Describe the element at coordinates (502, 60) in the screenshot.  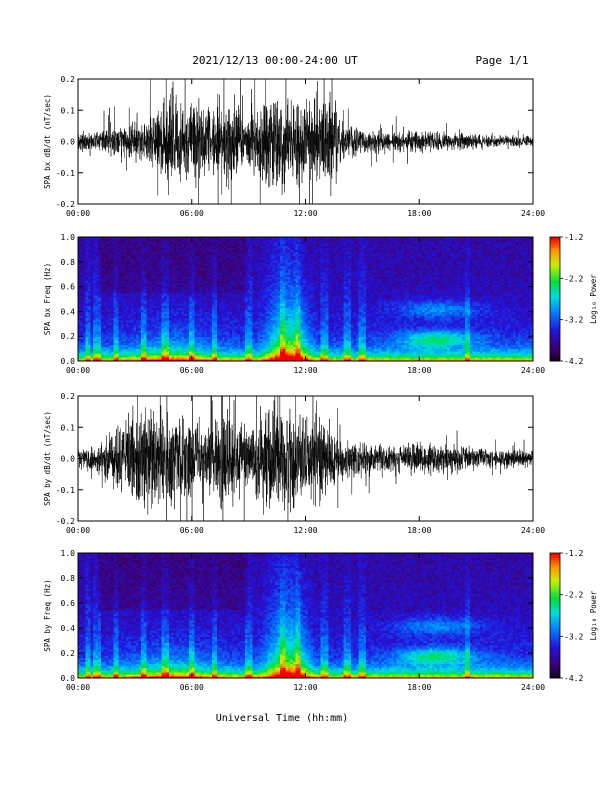
I see `page-number: Page 1/1` at that location.